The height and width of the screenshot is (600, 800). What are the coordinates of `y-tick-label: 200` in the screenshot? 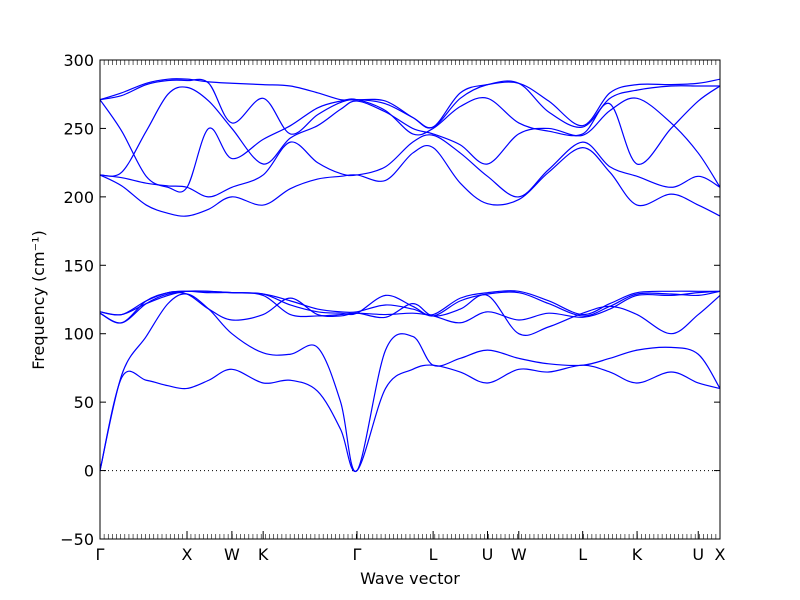 It's located at (78, 197).